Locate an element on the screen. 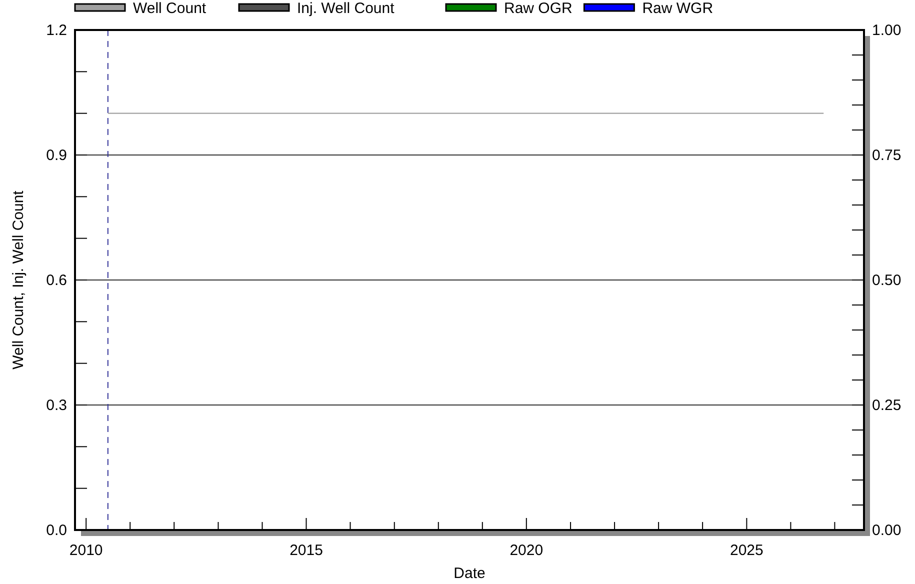 This screenshot has height=584, width=915. x-axis-title: Date is located at coordinates (470, 573).